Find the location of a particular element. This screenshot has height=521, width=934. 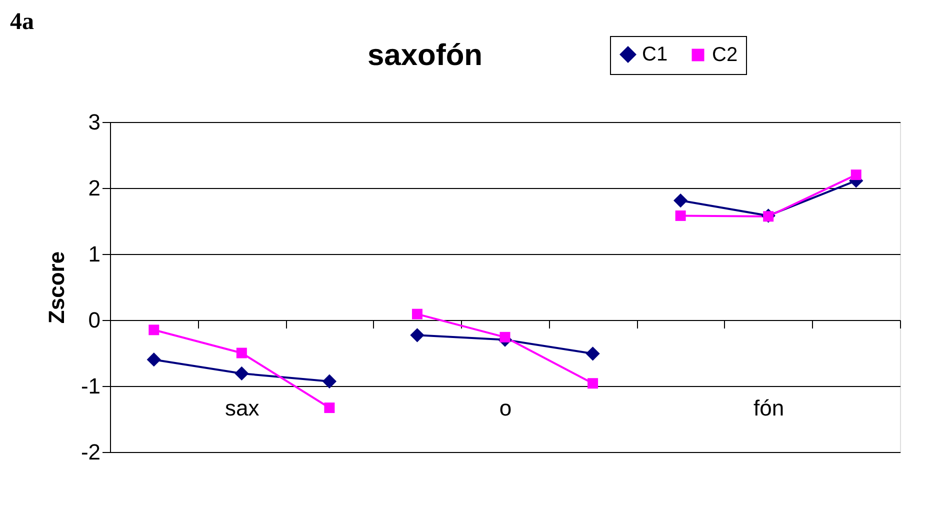

y-axis-title: Zscore is located at coordinates (56, 287).